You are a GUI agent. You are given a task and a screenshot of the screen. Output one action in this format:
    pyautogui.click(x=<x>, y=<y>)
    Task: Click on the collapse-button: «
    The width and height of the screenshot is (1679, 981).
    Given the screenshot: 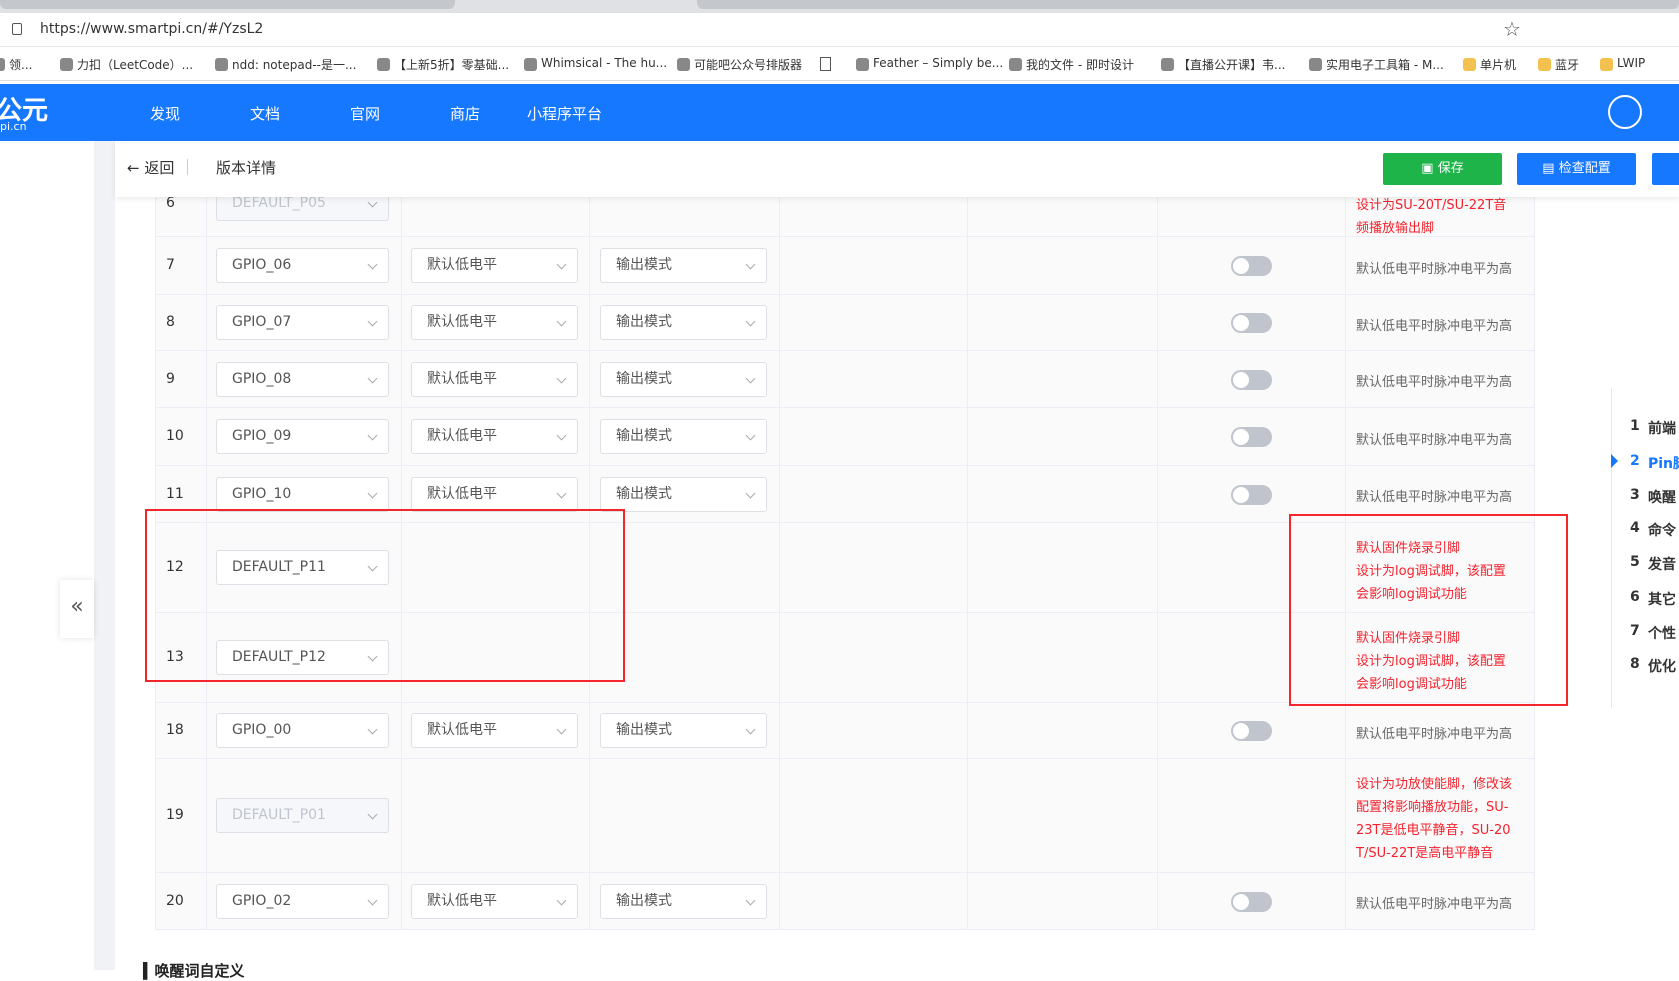 What is the action you would take?
    pyautogui.click(x=77, y=609)
    